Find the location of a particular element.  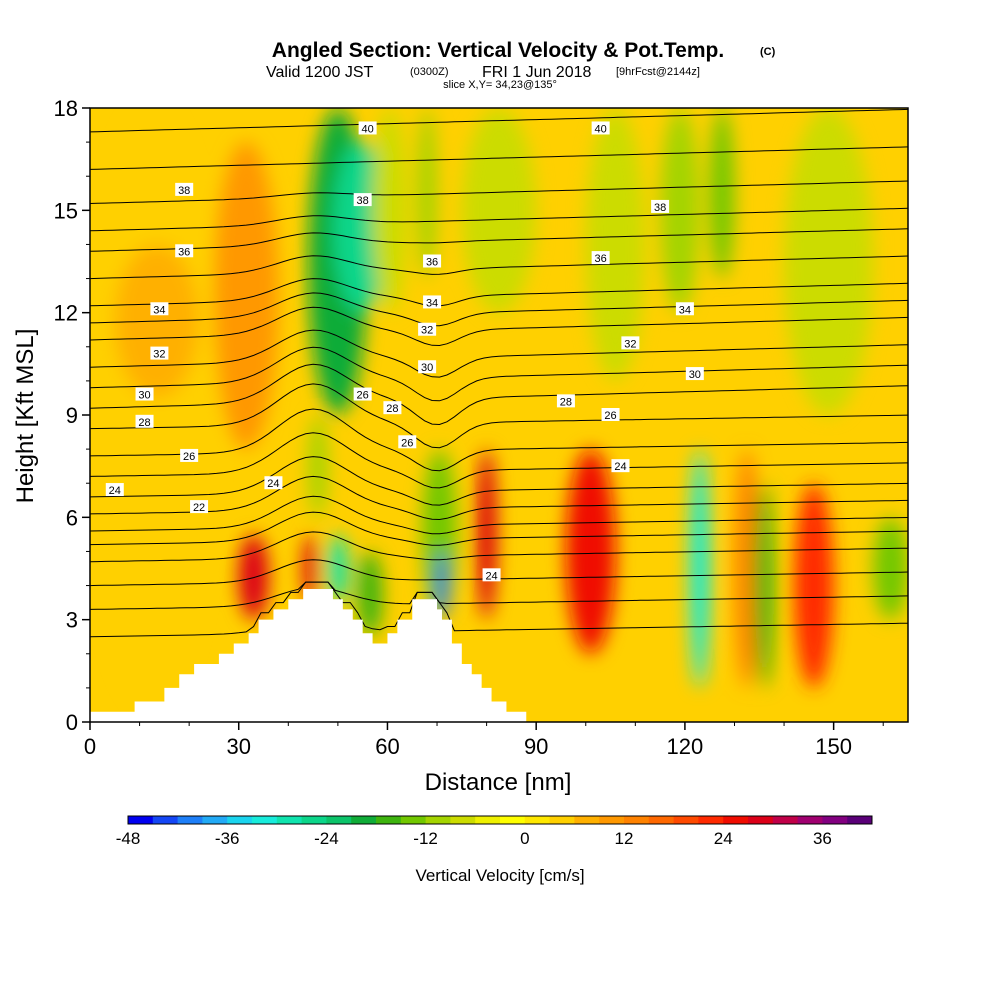

x-tick-label: 0 is located at coordinates (90, 746).